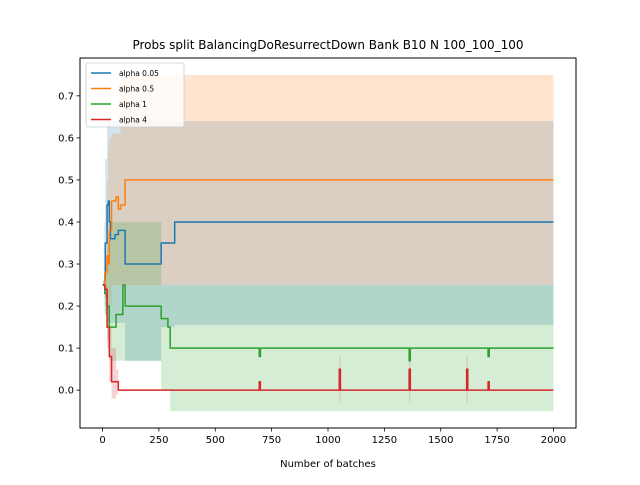  I want to click on y-tick-label: 0.0, so click(66, 391).